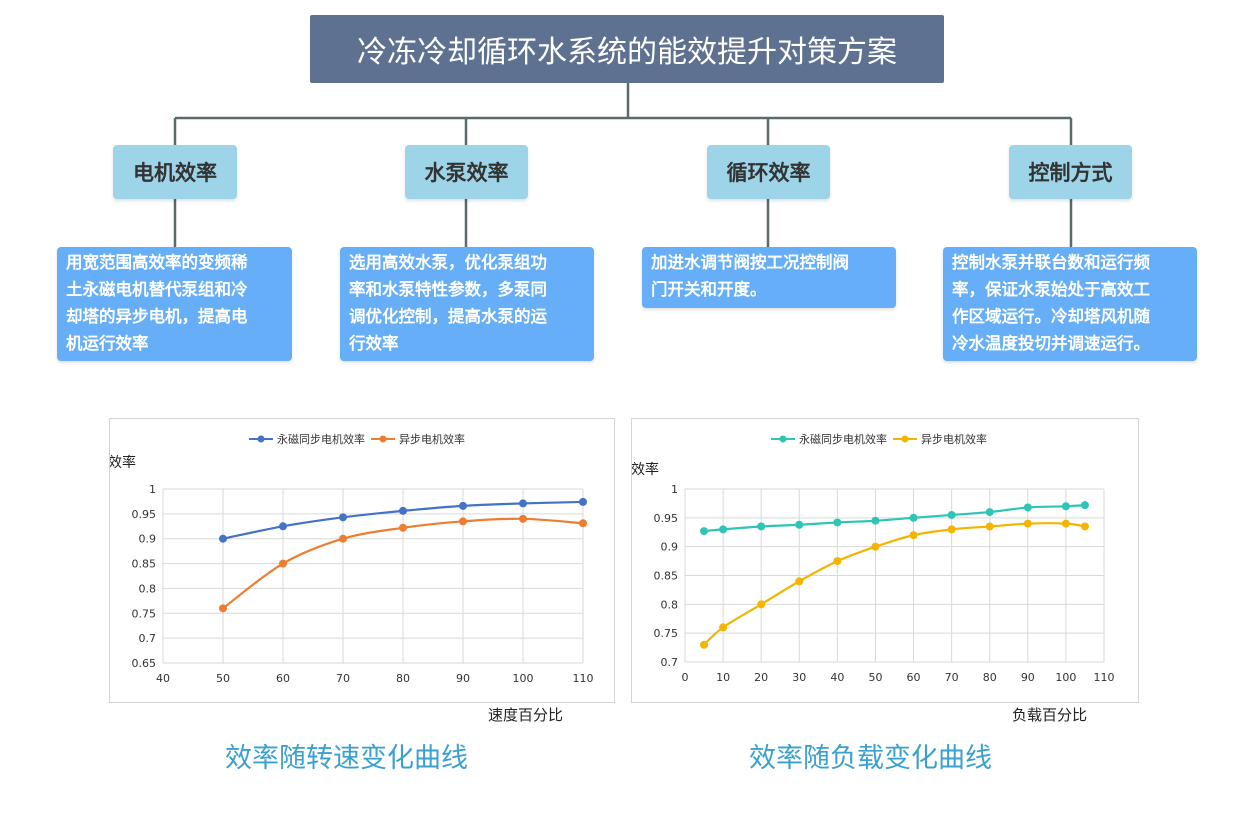  What do you see at coordinates (175, 172) in the screenshot?
I see `category-motor-efficiency: 电机效率` at bounding box center [175, 172].